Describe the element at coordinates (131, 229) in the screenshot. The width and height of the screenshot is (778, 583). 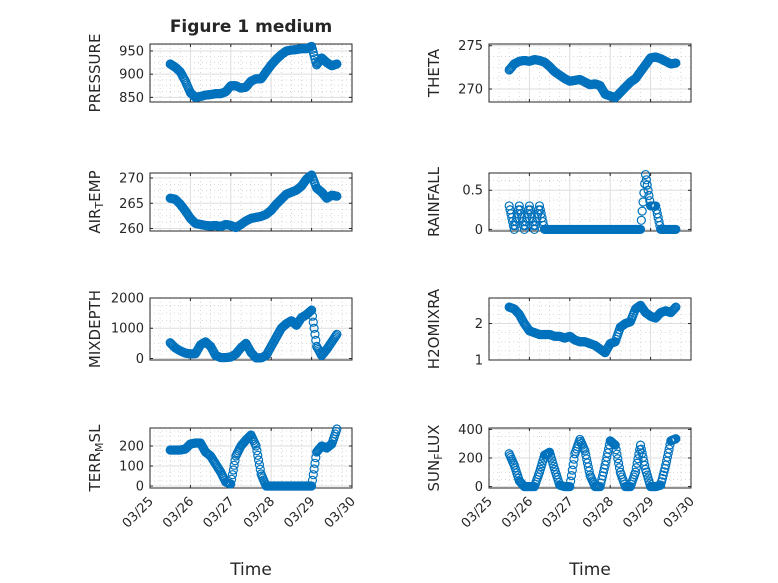
I see `y-tick-label: 260` at that location.